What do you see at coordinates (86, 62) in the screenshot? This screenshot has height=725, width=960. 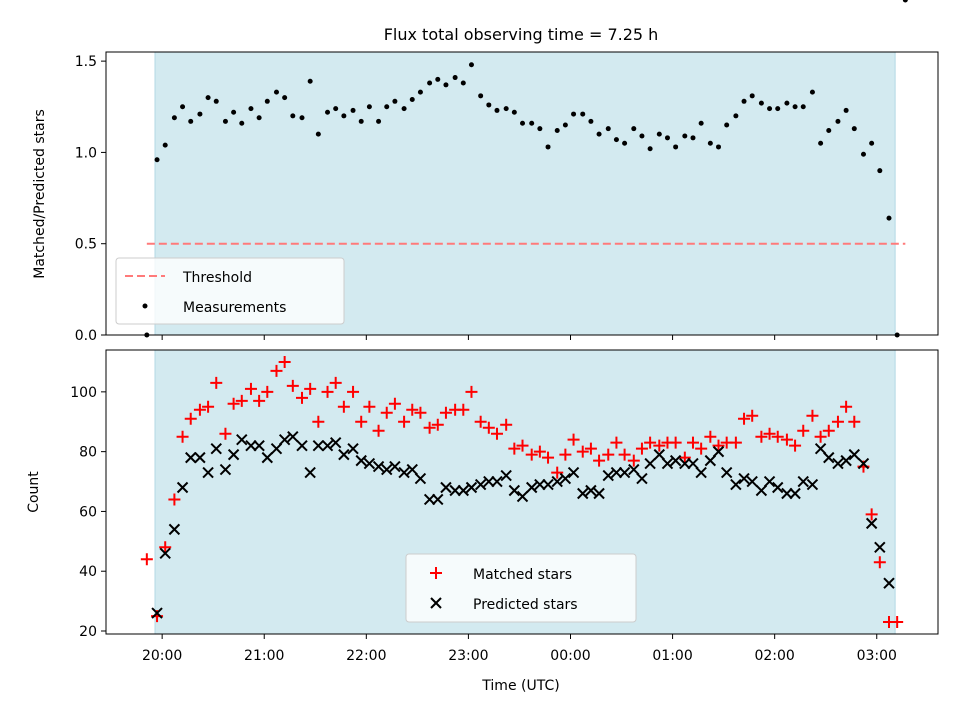 I see `y-tick-label: 1.5` at bounding box center [86, 62].